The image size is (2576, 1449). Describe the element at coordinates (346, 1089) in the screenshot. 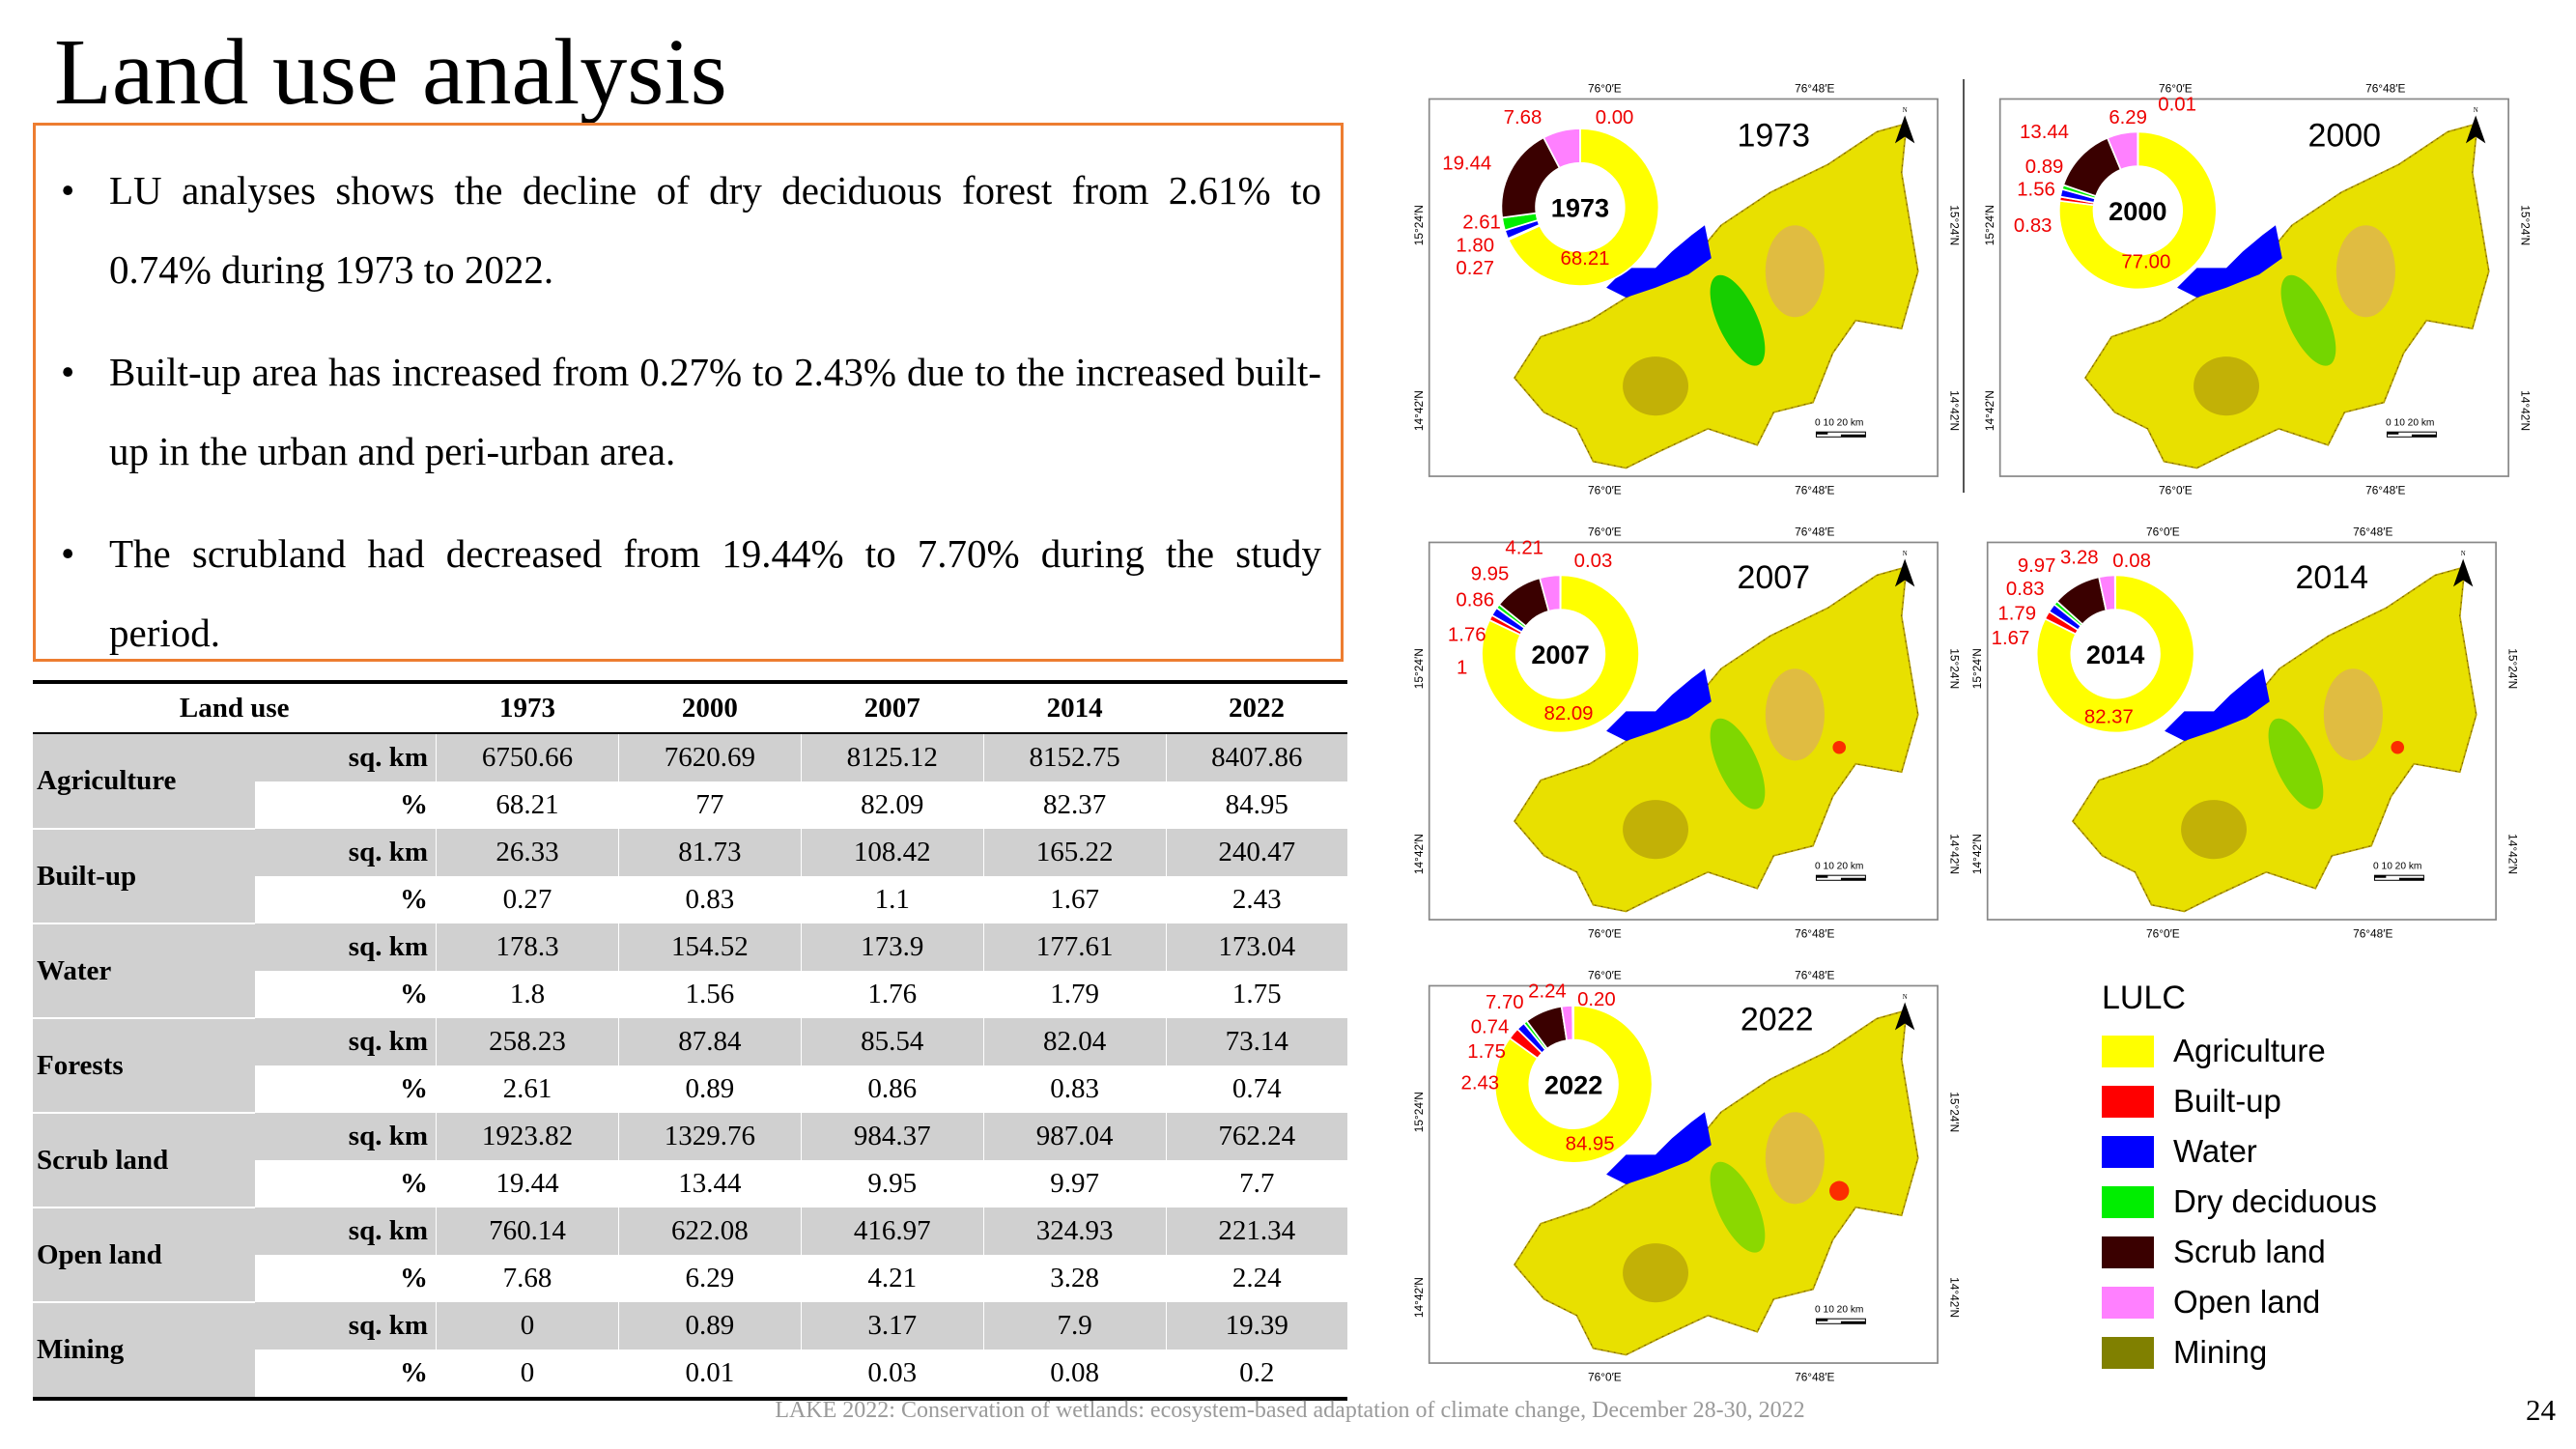

I see `unit-label: %` at that location.